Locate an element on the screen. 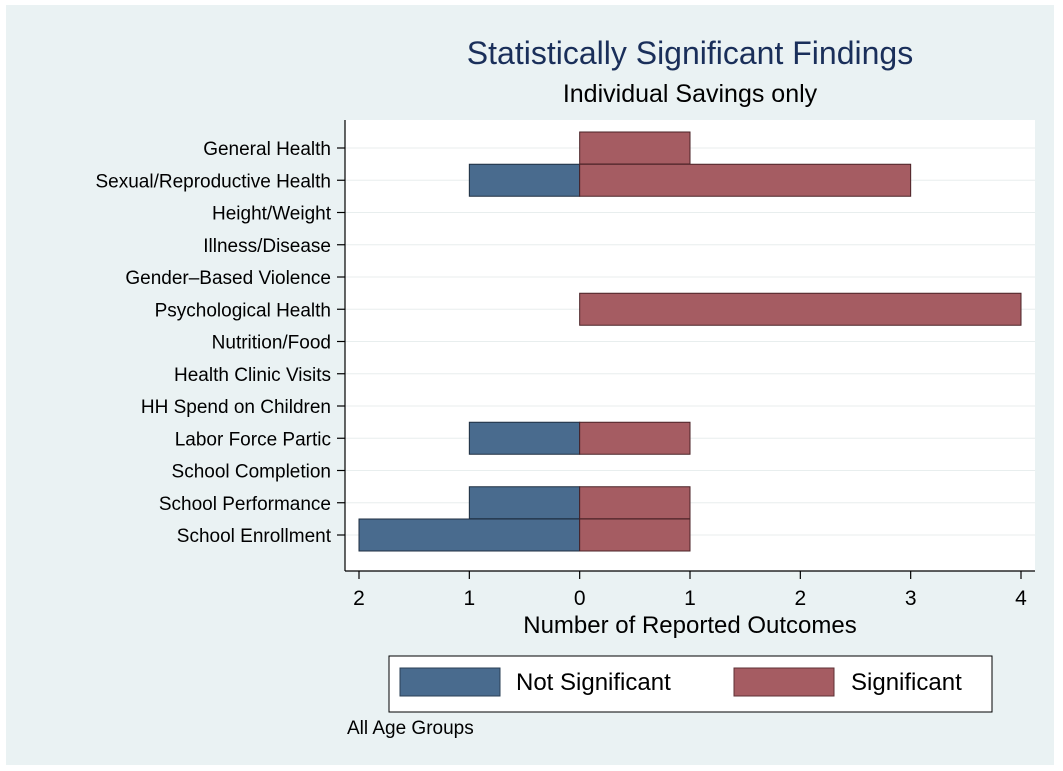 The image size is (1063, 771). chart-subtitle: Individual Savings only is located at coordinates (690, 94).